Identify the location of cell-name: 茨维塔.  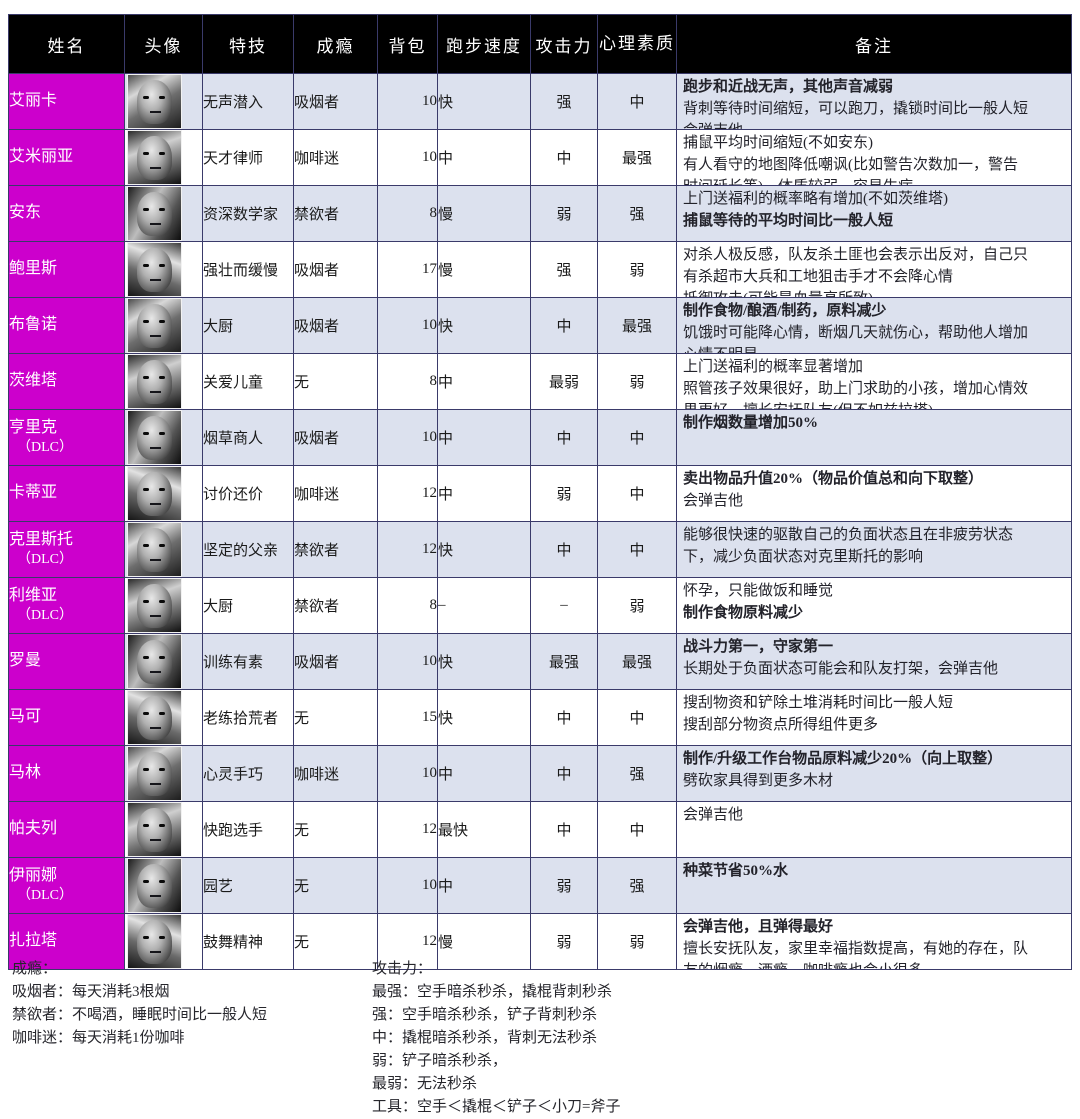
(66, 381).